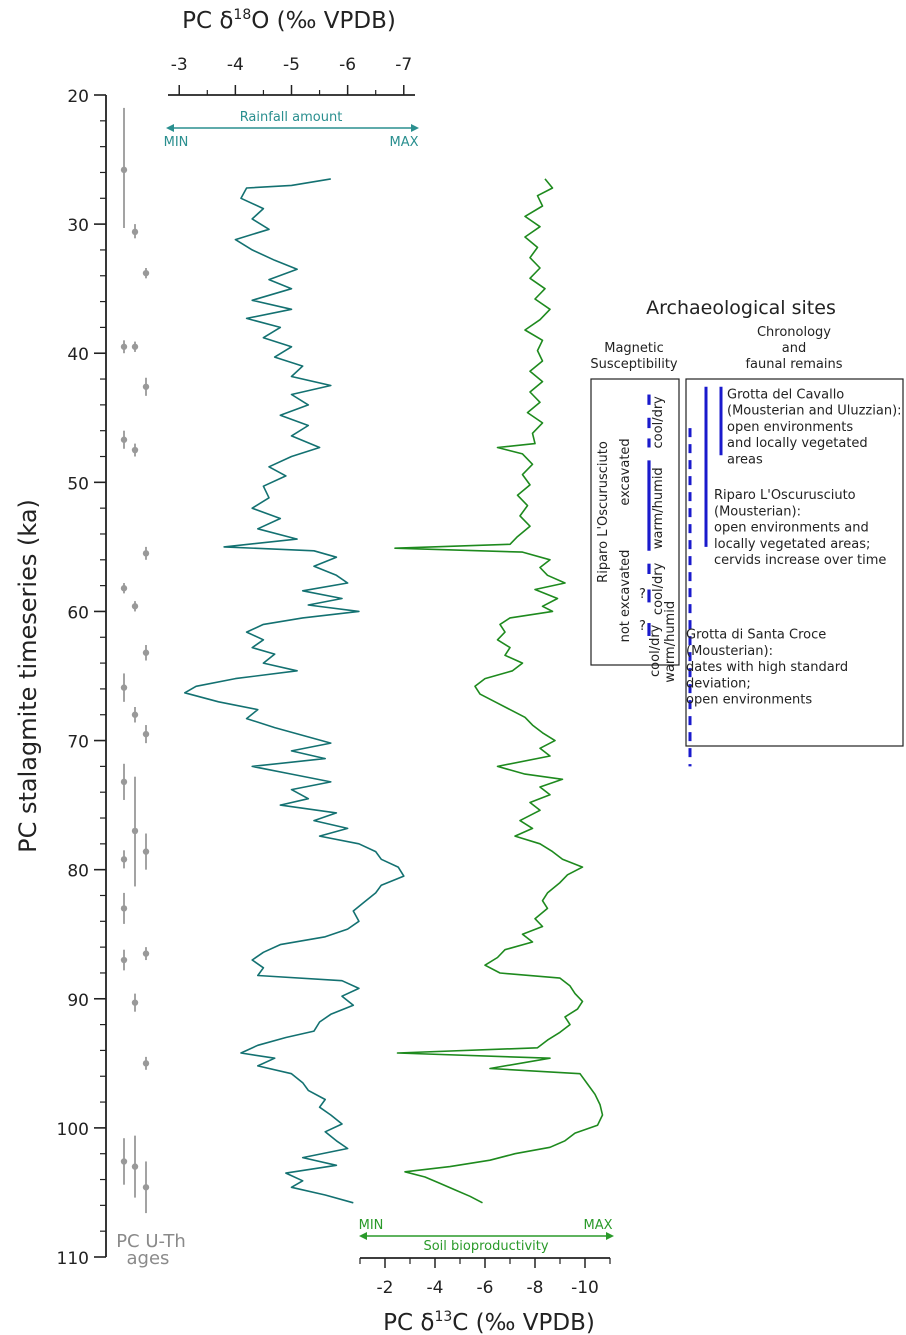 This screenshot has width=906, height=1335. Describe the element at coordinates (597, 1225) in the screenshot. I see `soil-max-label: MAX` at that location.